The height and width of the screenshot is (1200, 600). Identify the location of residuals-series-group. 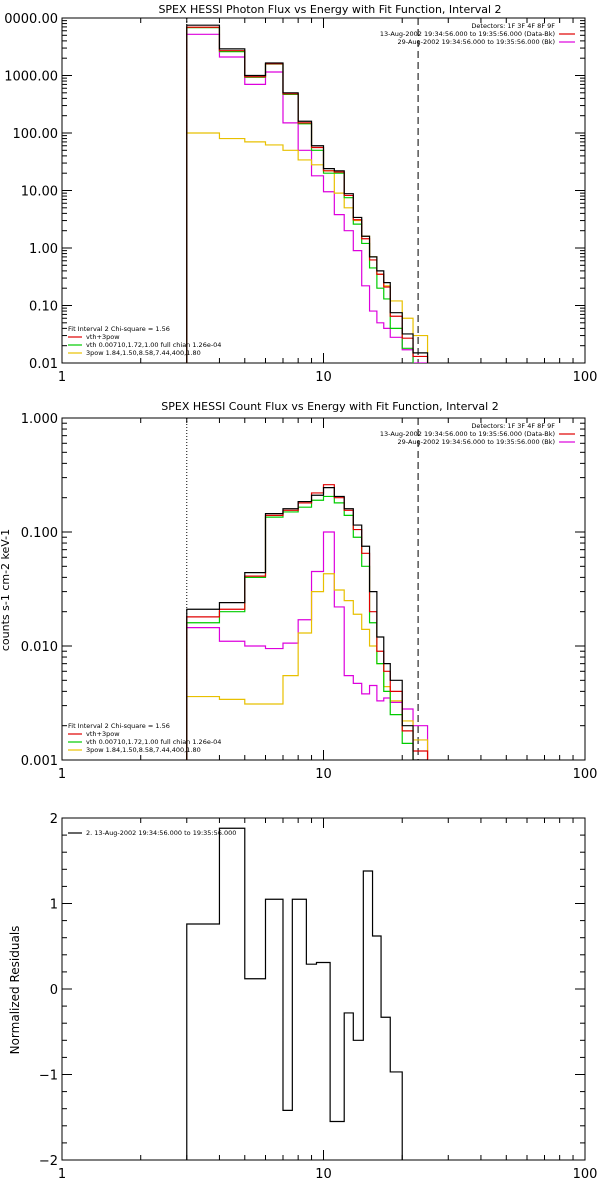
(294, 993).